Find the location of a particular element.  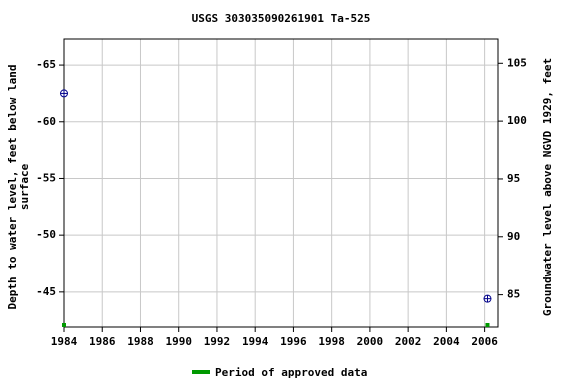

x-tick-label: 2006 is located at coordinates (484, 341).